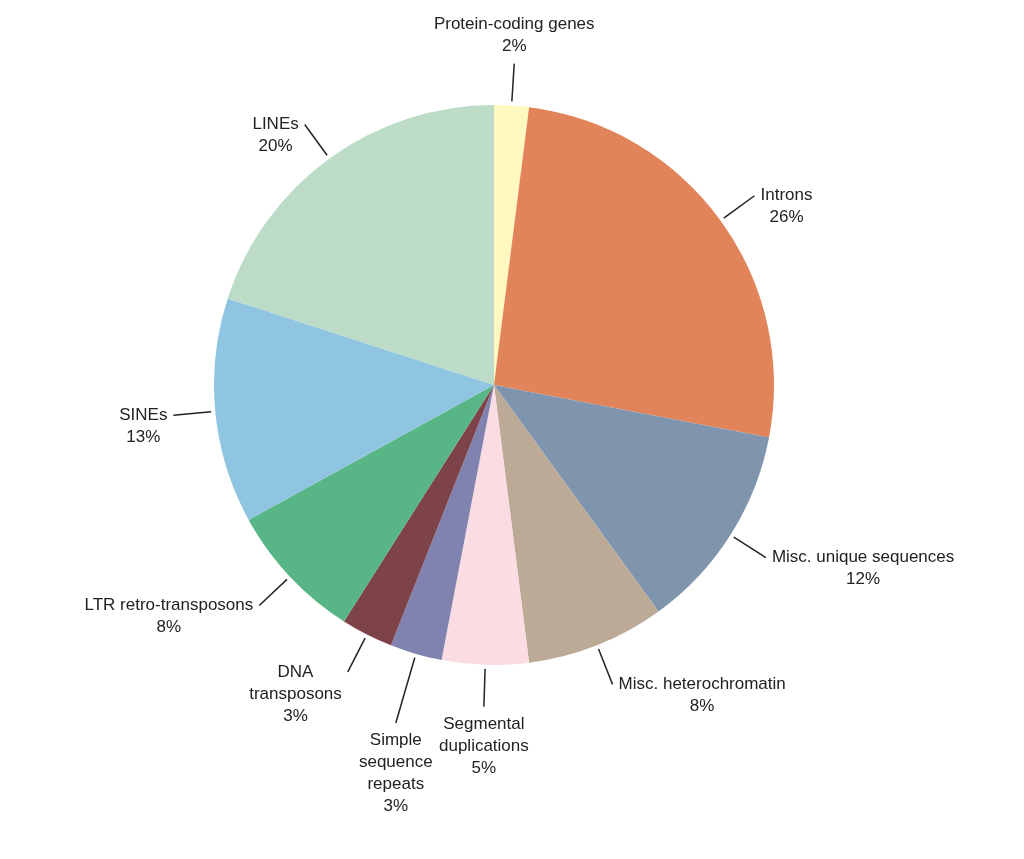  Describe the element at coordinates (514, 46) in the screenshot. I see `data-label: 2%` at that location.